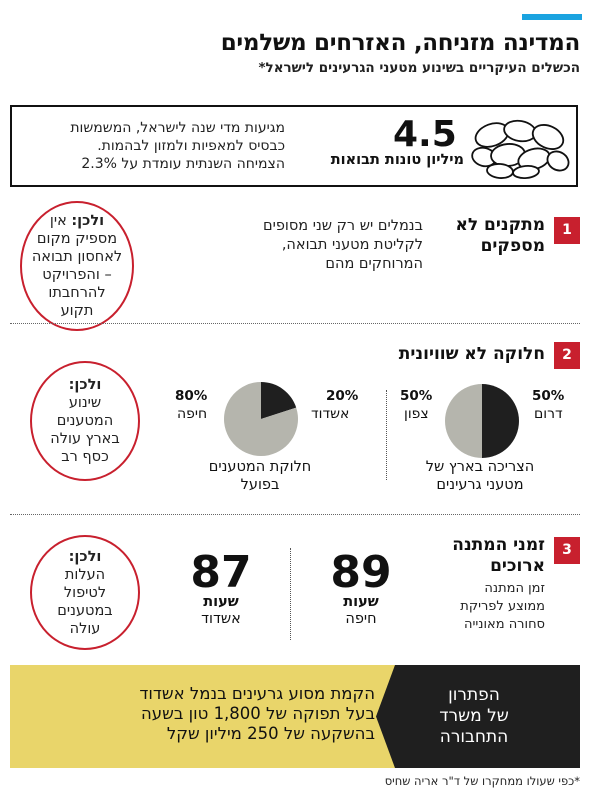  I want to click on footnote: *כפי שעולו ממחקרו של ד"ר אריה שחיס, so click(482, 781).